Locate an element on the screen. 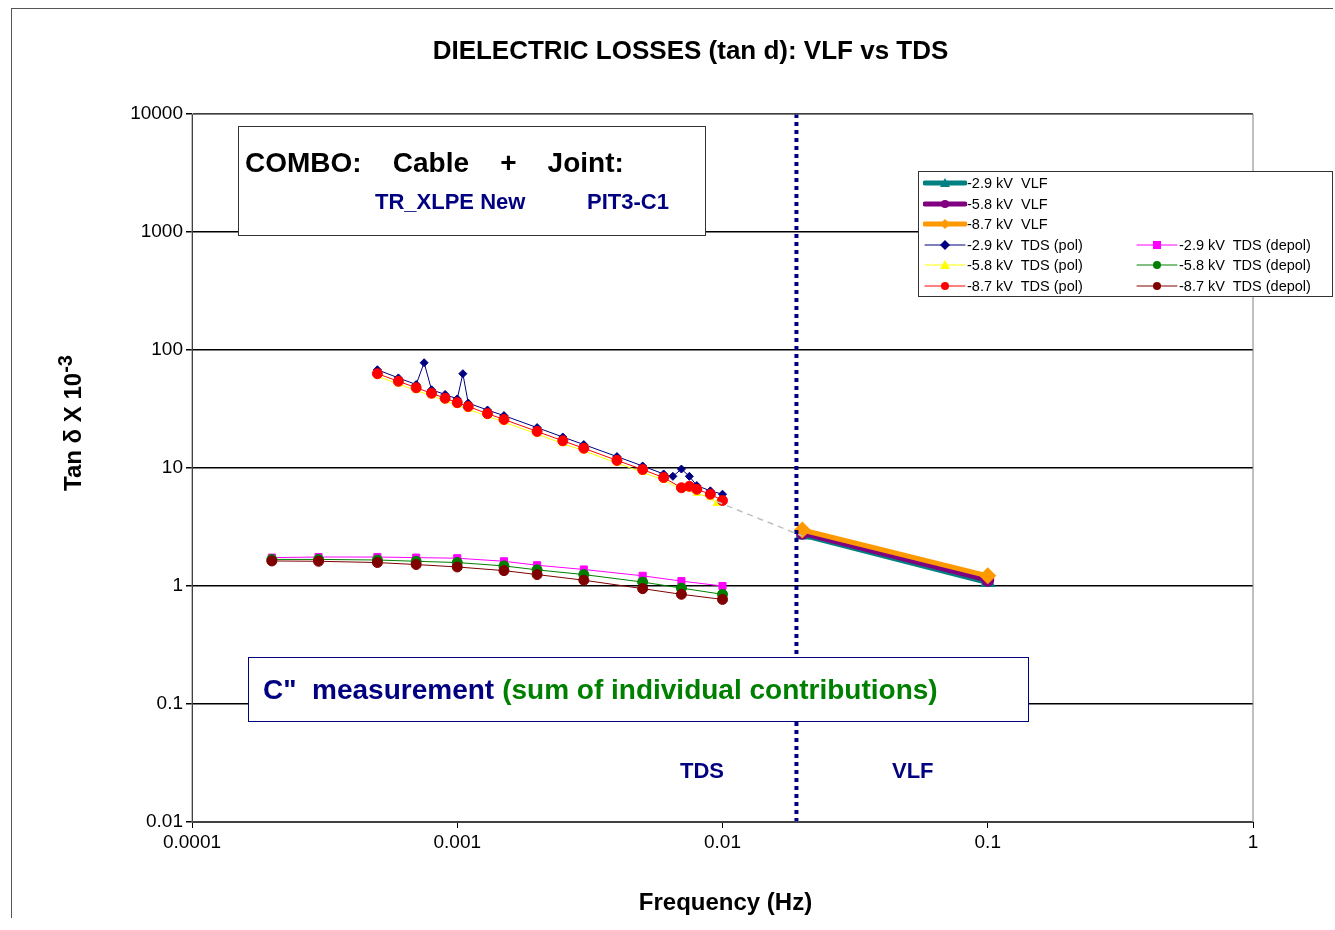 The width and height of the screenshot is (1335, 930). annotation: PIT3-C1 is located at coordinates (628, 202).